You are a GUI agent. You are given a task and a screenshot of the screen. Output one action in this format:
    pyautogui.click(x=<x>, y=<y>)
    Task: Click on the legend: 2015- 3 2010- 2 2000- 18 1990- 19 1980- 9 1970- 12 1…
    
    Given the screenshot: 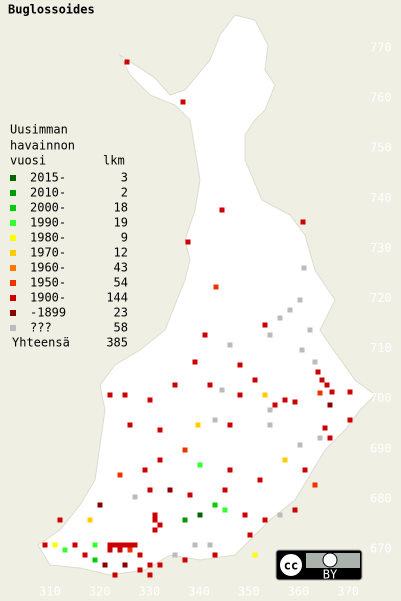 What is the action you would take?
    pyautogui.click(x=69, y=260)
    